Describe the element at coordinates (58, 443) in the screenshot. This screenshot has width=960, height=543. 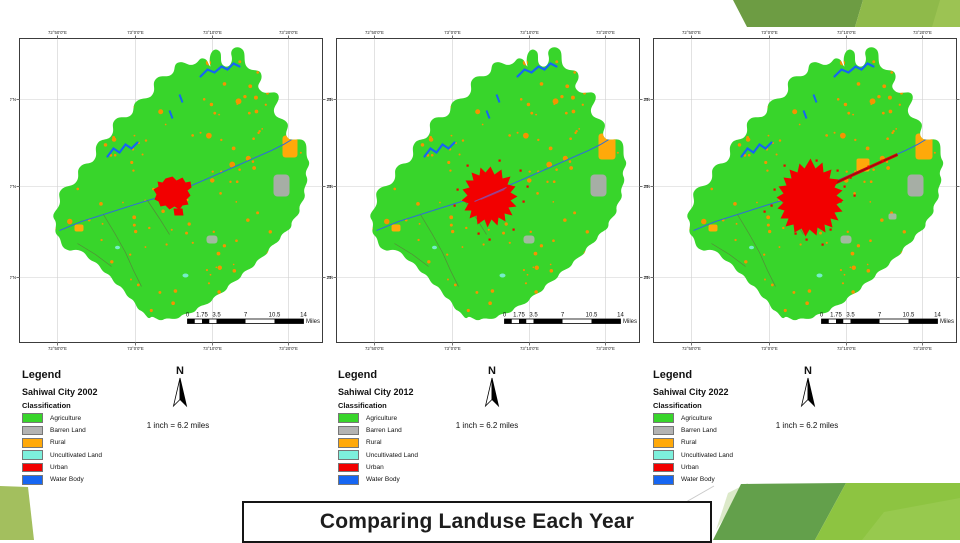
I see `legend-item-label: Rural` at that location.